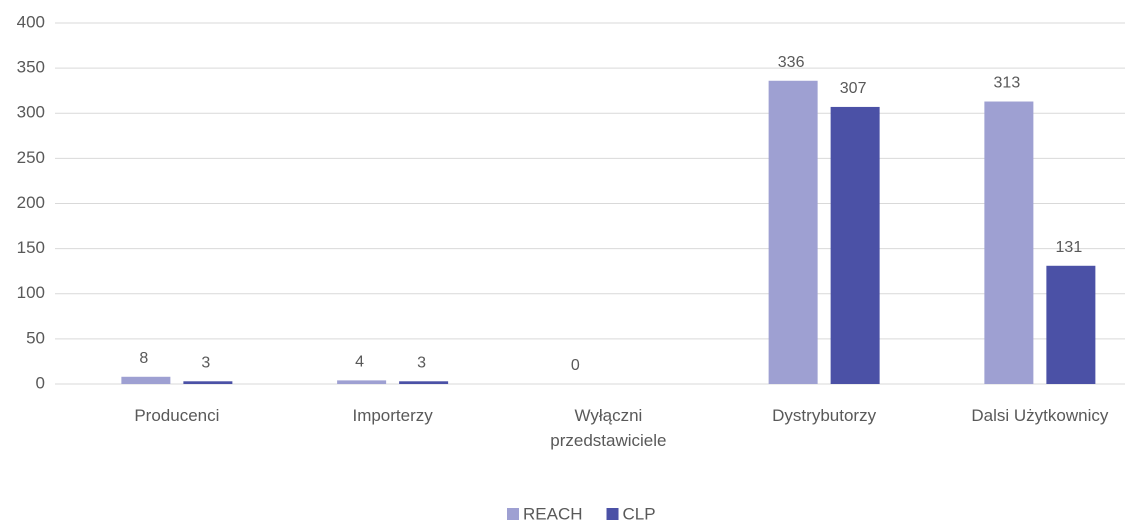 The height and width of the screenshot is (522, 1137). Describe the element at coordinates (31, 157) in the screenshot. I see `y-tick-label: 250` at that location.